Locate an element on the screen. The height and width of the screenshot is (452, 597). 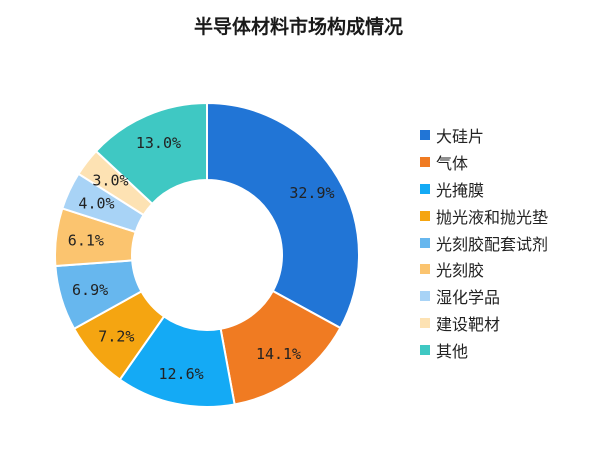
legend-item-3: 光掩膜 is located at coordinates (484, 189).